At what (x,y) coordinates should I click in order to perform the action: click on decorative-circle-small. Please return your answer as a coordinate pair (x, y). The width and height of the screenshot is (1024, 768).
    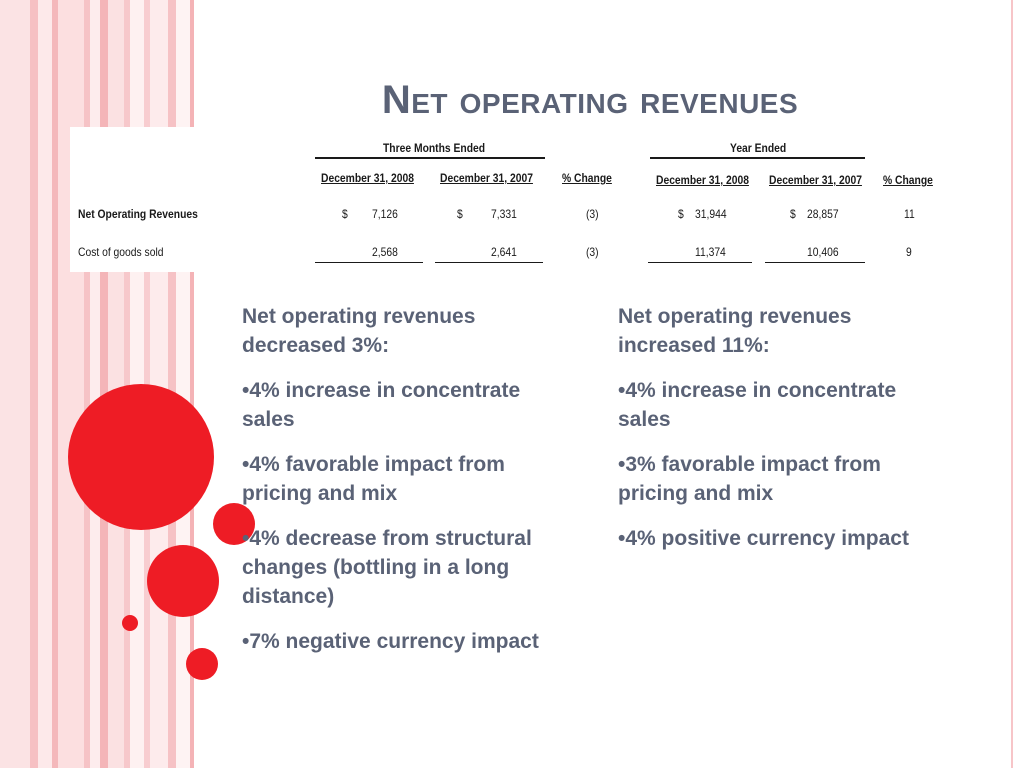
    Looking at the image, I should click on (234, 524).